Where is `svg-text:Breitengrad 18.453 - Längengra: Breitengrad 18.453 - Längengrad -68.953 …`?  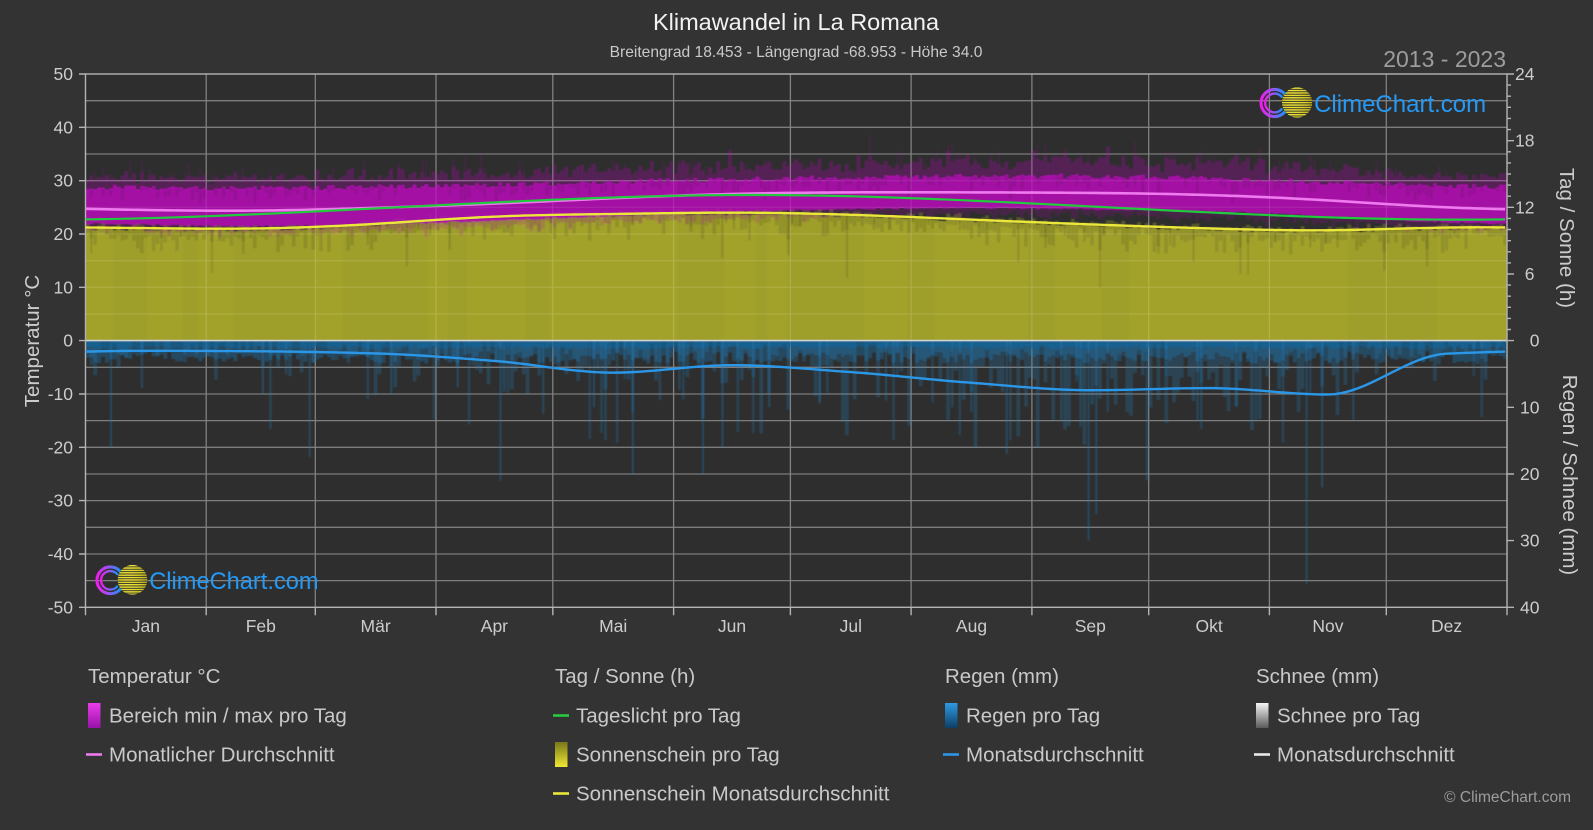
svg-text:Breitengrad 18.453 - Längengra: Breitengrad 18.453 - Längengrad -68.953 … is located at coordinates (796, 52).